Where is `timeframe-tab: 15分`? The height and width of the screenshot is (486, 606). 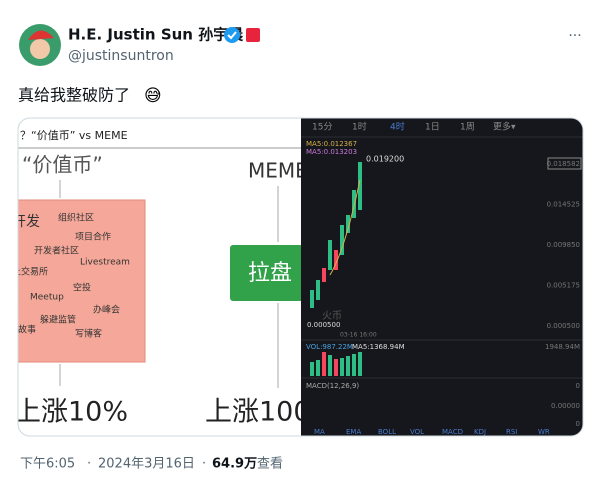
timeframe-tab: 15分 is located at coordinates (322, 127).